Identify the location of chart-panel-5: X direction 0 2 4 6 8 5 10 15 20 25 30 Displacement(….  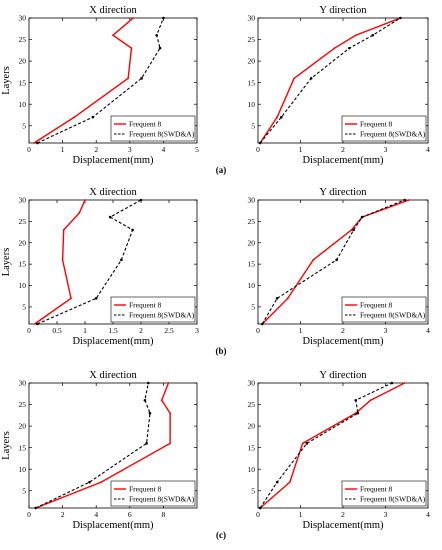
(99, 450).